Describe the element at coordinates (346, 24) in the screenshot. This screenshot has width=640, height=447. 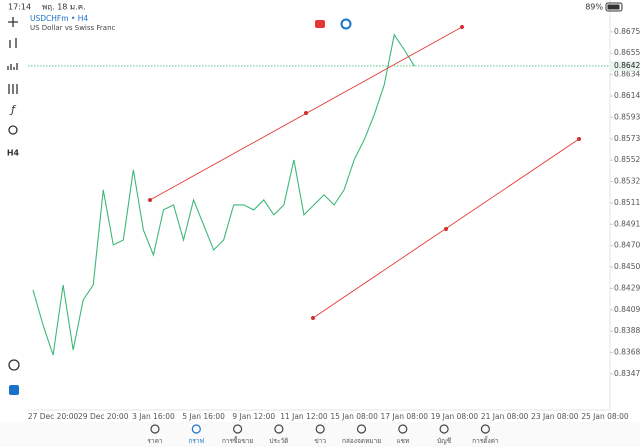
I see `buy-button` at that location.